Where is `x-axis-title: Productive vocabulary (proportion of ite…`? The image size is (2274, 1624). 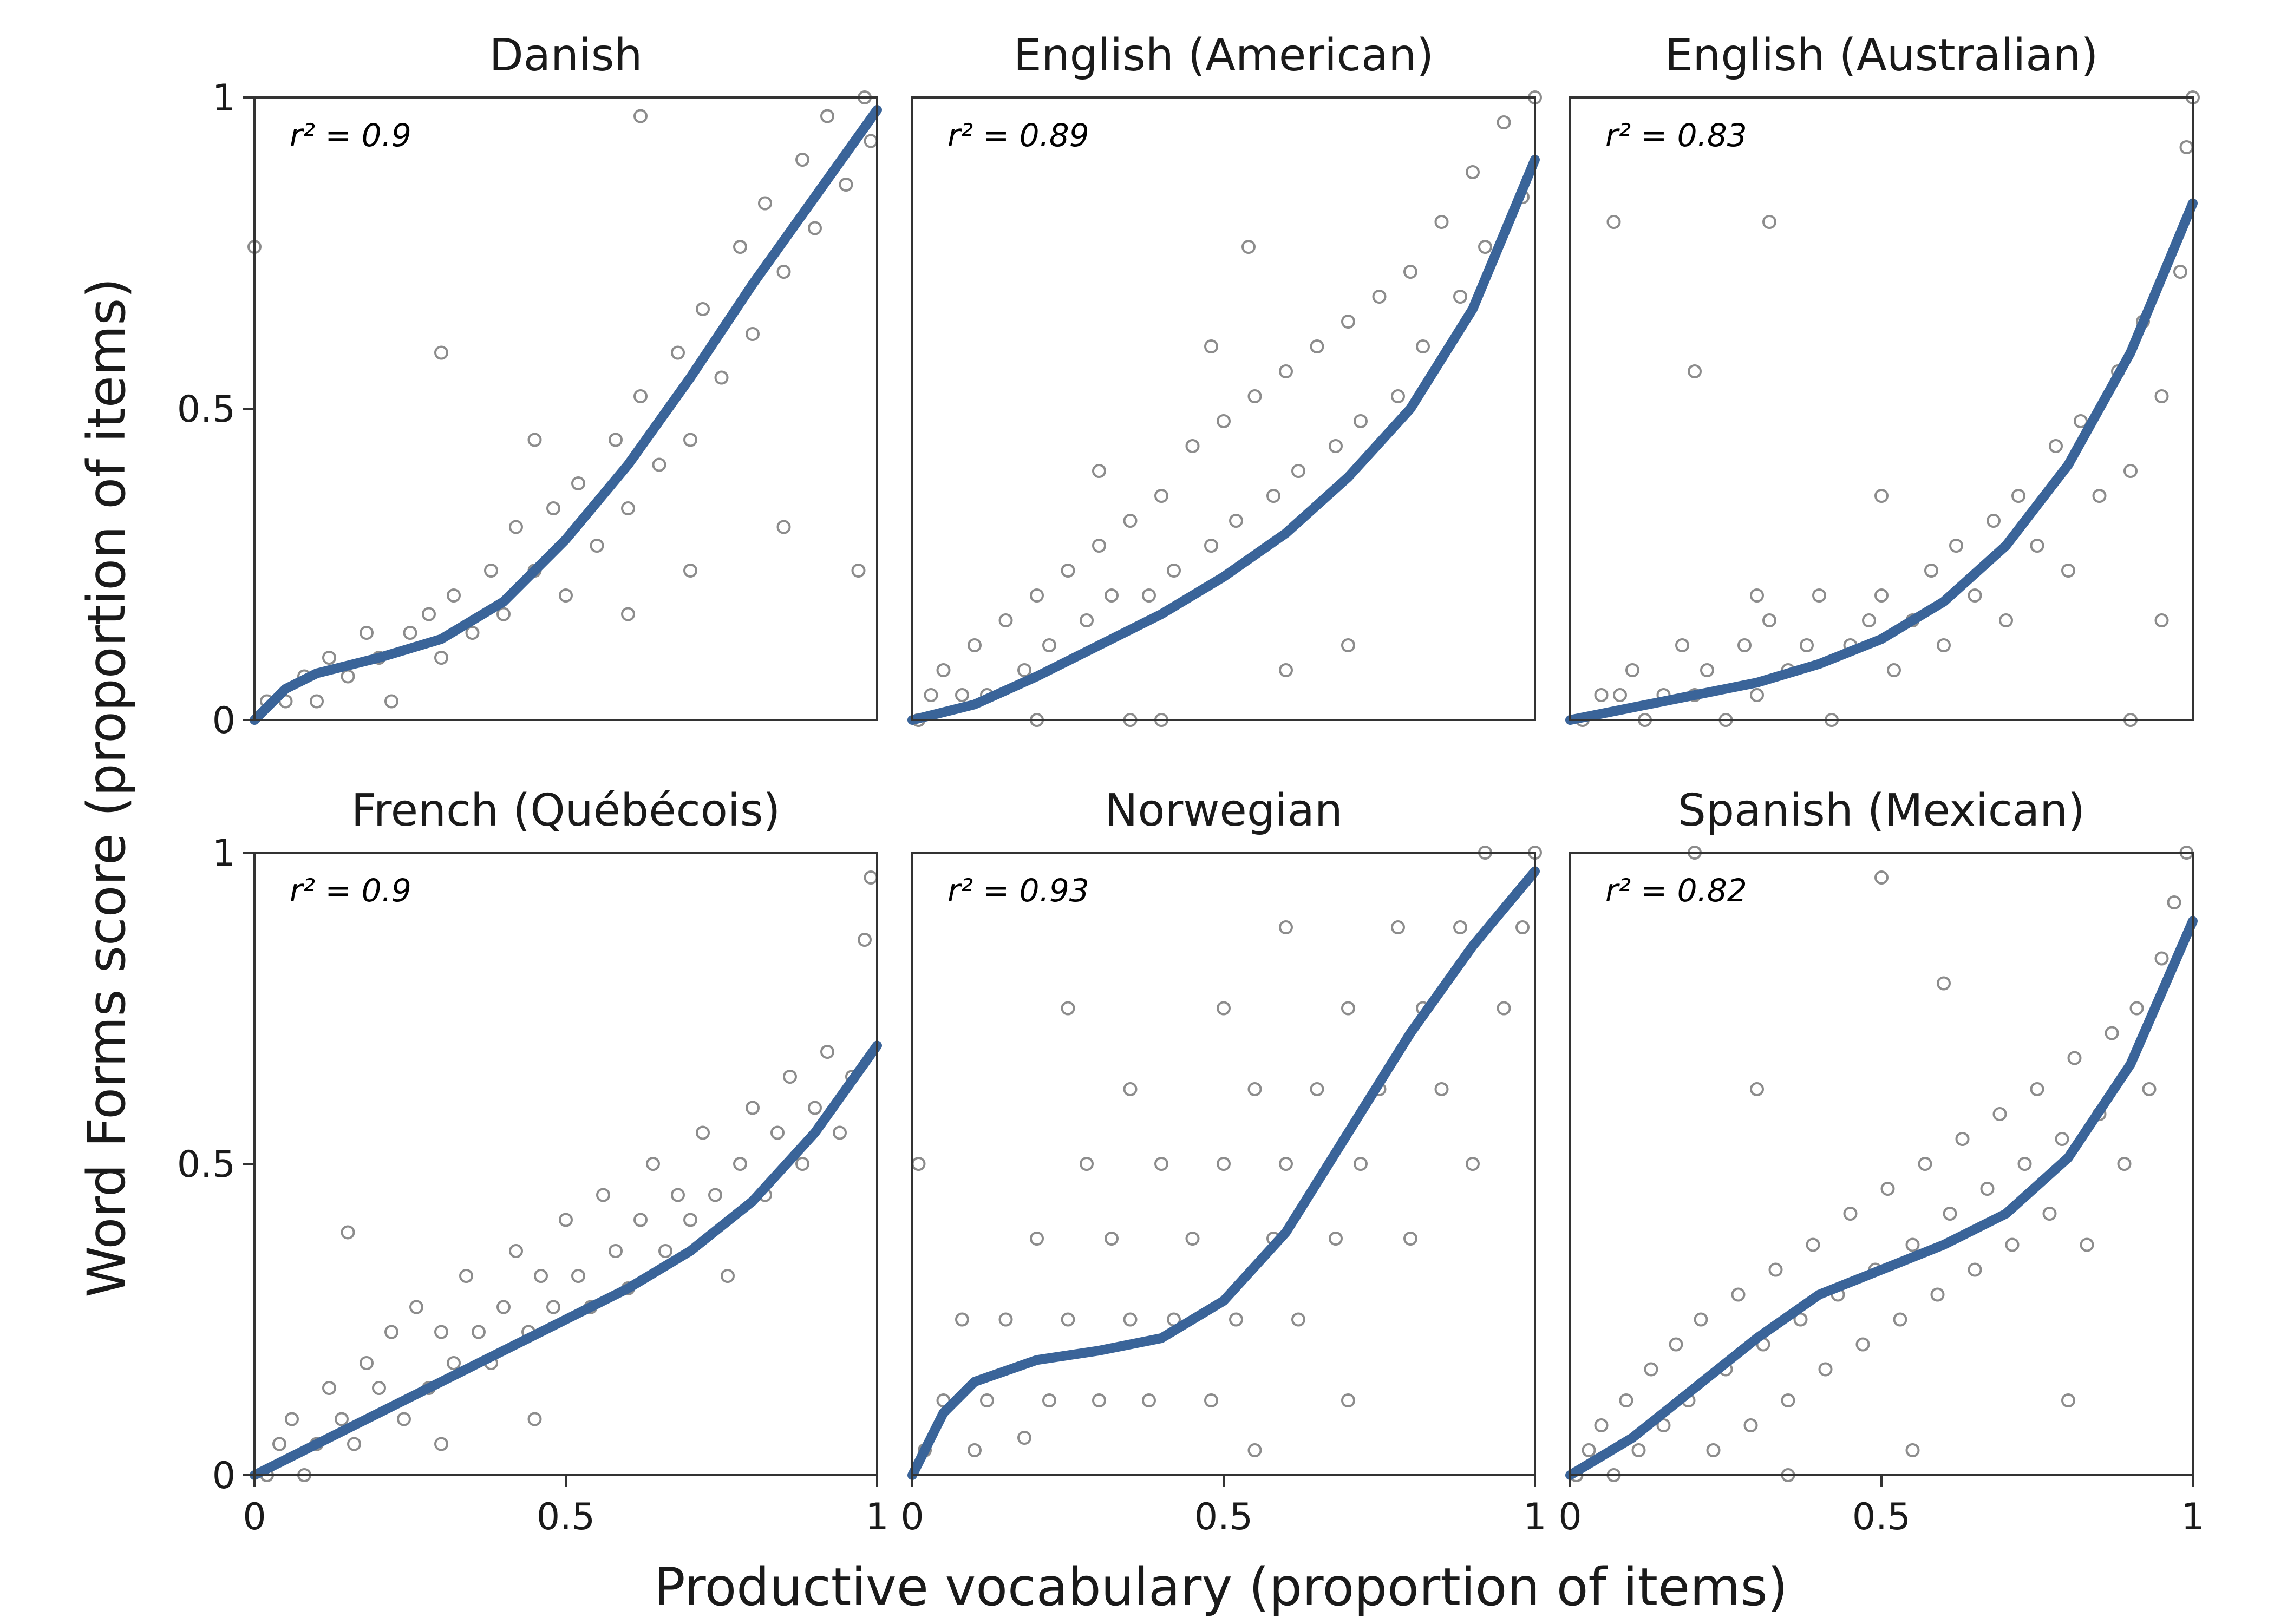
x-axis-title: Productive vocabulary (proportion of ite… is located at coordinates (1221, 1587).